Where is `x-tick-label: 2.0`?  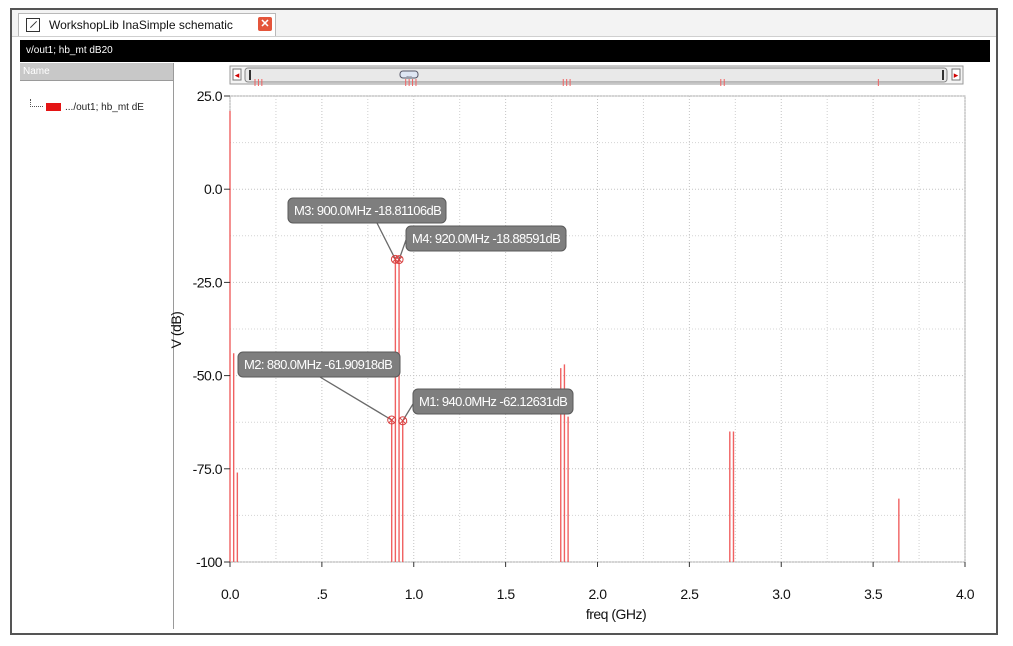 x-tick-label: 2.0 is located at coordinates (598, 594).